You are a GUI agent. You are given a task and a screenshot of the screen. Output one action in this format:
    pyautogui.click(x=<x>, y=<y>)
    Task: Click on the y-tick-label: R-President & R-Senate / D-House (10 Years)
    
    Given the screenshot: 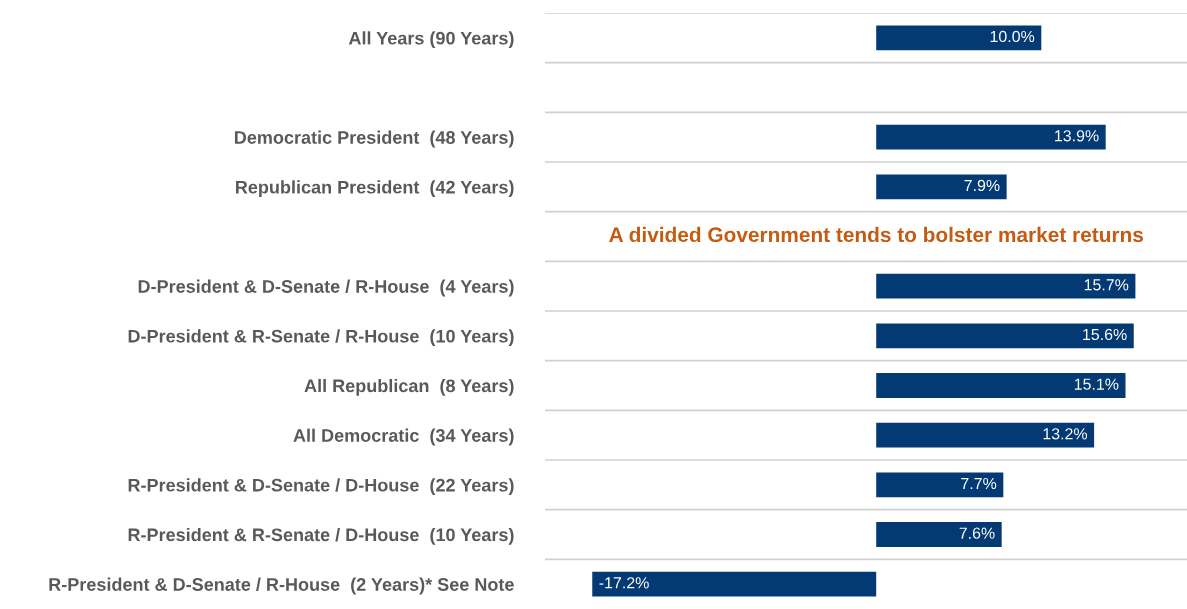 What is the action you would take?
    pyautogui.click(x=321, y=536)
    